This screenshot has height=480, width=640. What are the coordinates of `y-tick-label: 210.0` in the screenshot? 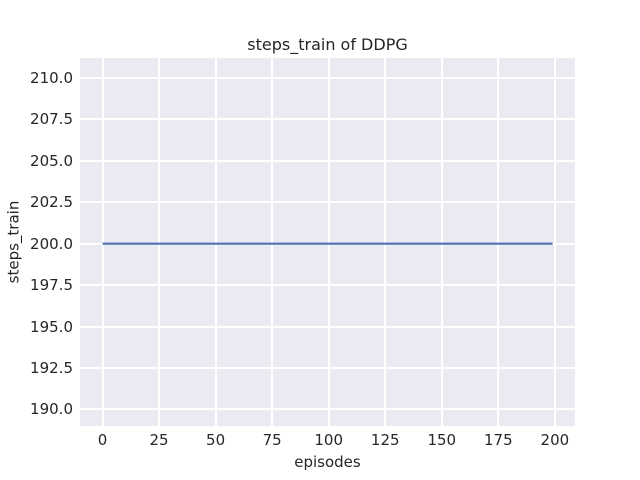 It's located at (51, 77).